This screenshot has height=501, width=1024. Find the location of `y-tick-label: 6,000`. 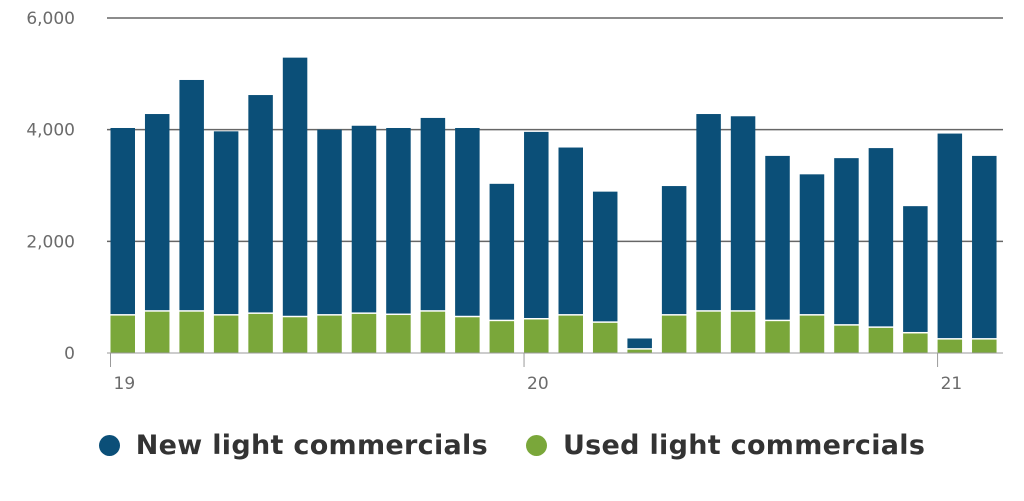

y-tick-label: 6,000 is located at coordinates (50, 19).